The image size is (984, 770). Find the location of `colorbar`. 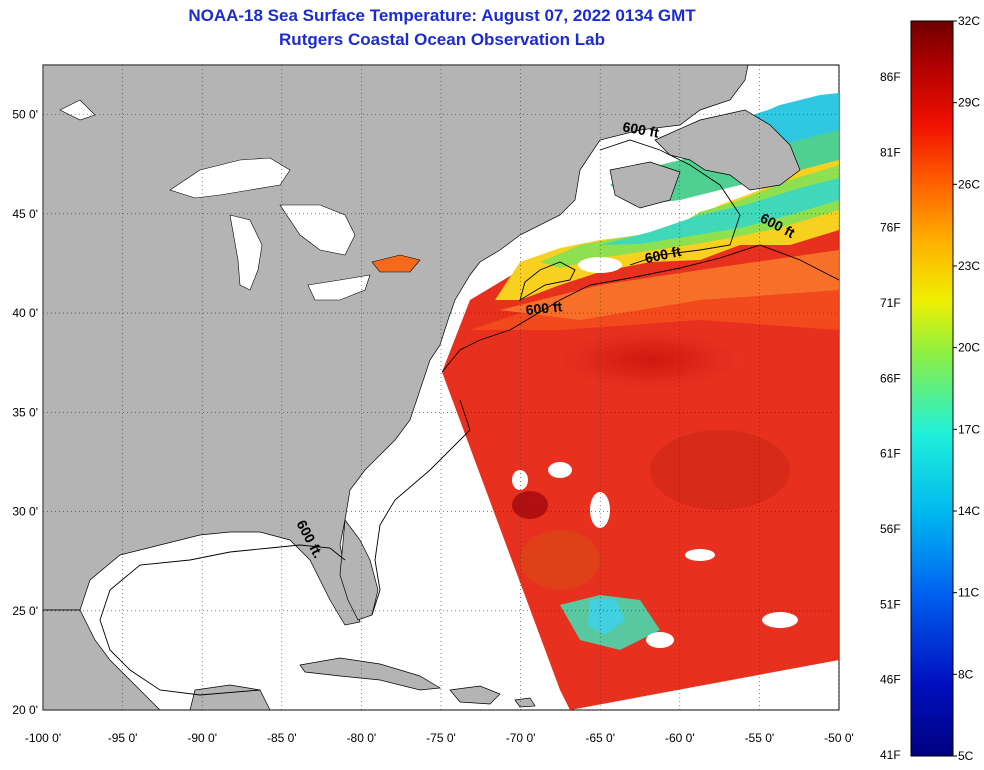

colorbar is located at coordinates (932, 388).